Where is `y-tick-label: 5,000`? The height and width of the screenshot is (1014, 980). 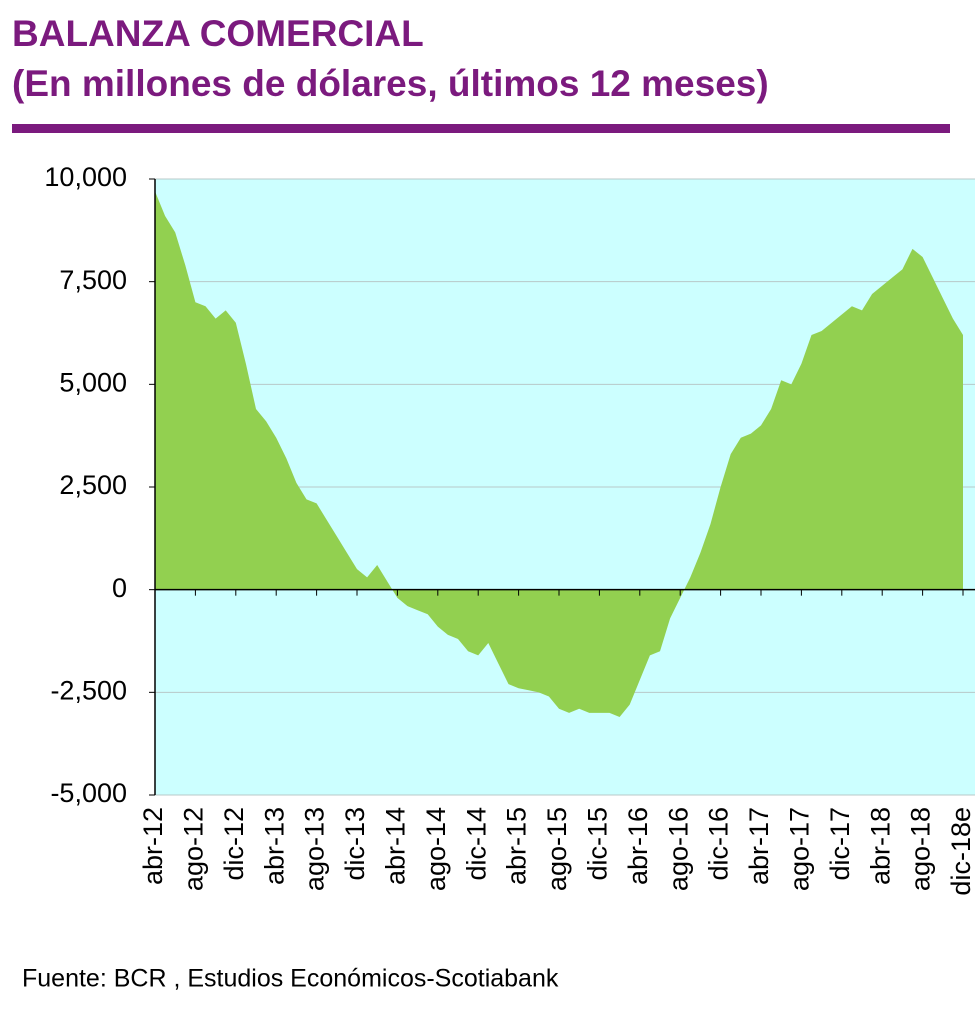 y-tick-label: 5,000 is located at coordinates (93, 382).